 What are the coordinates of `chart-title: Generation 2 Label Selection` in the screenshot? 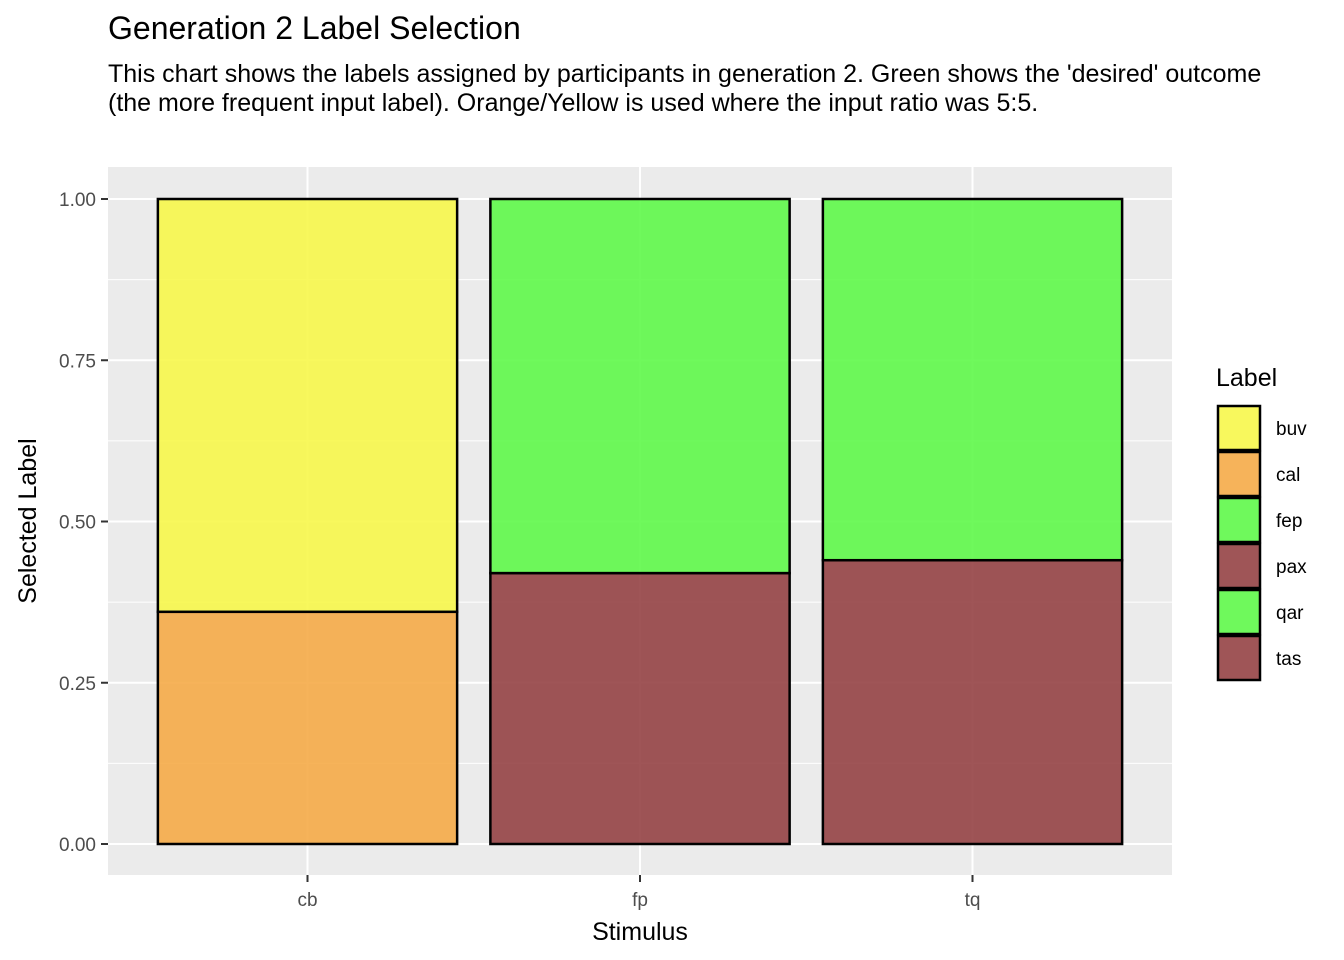 It's located at (314, 28).